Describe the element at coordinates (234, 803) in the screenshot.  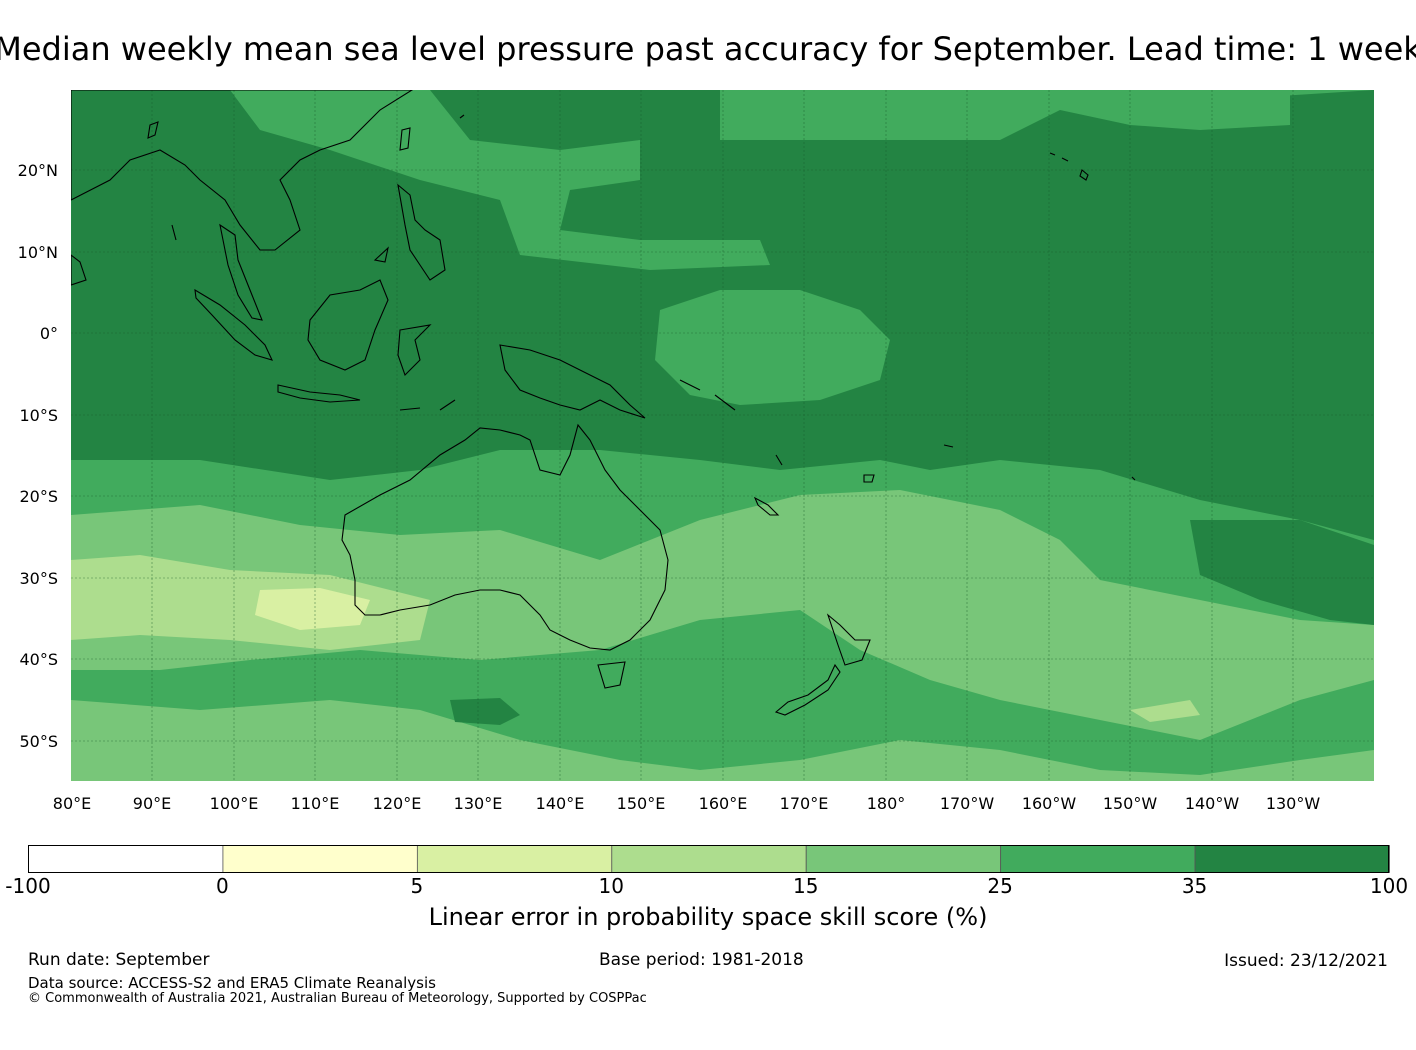
I see `lon-label: 100°E` at that location.